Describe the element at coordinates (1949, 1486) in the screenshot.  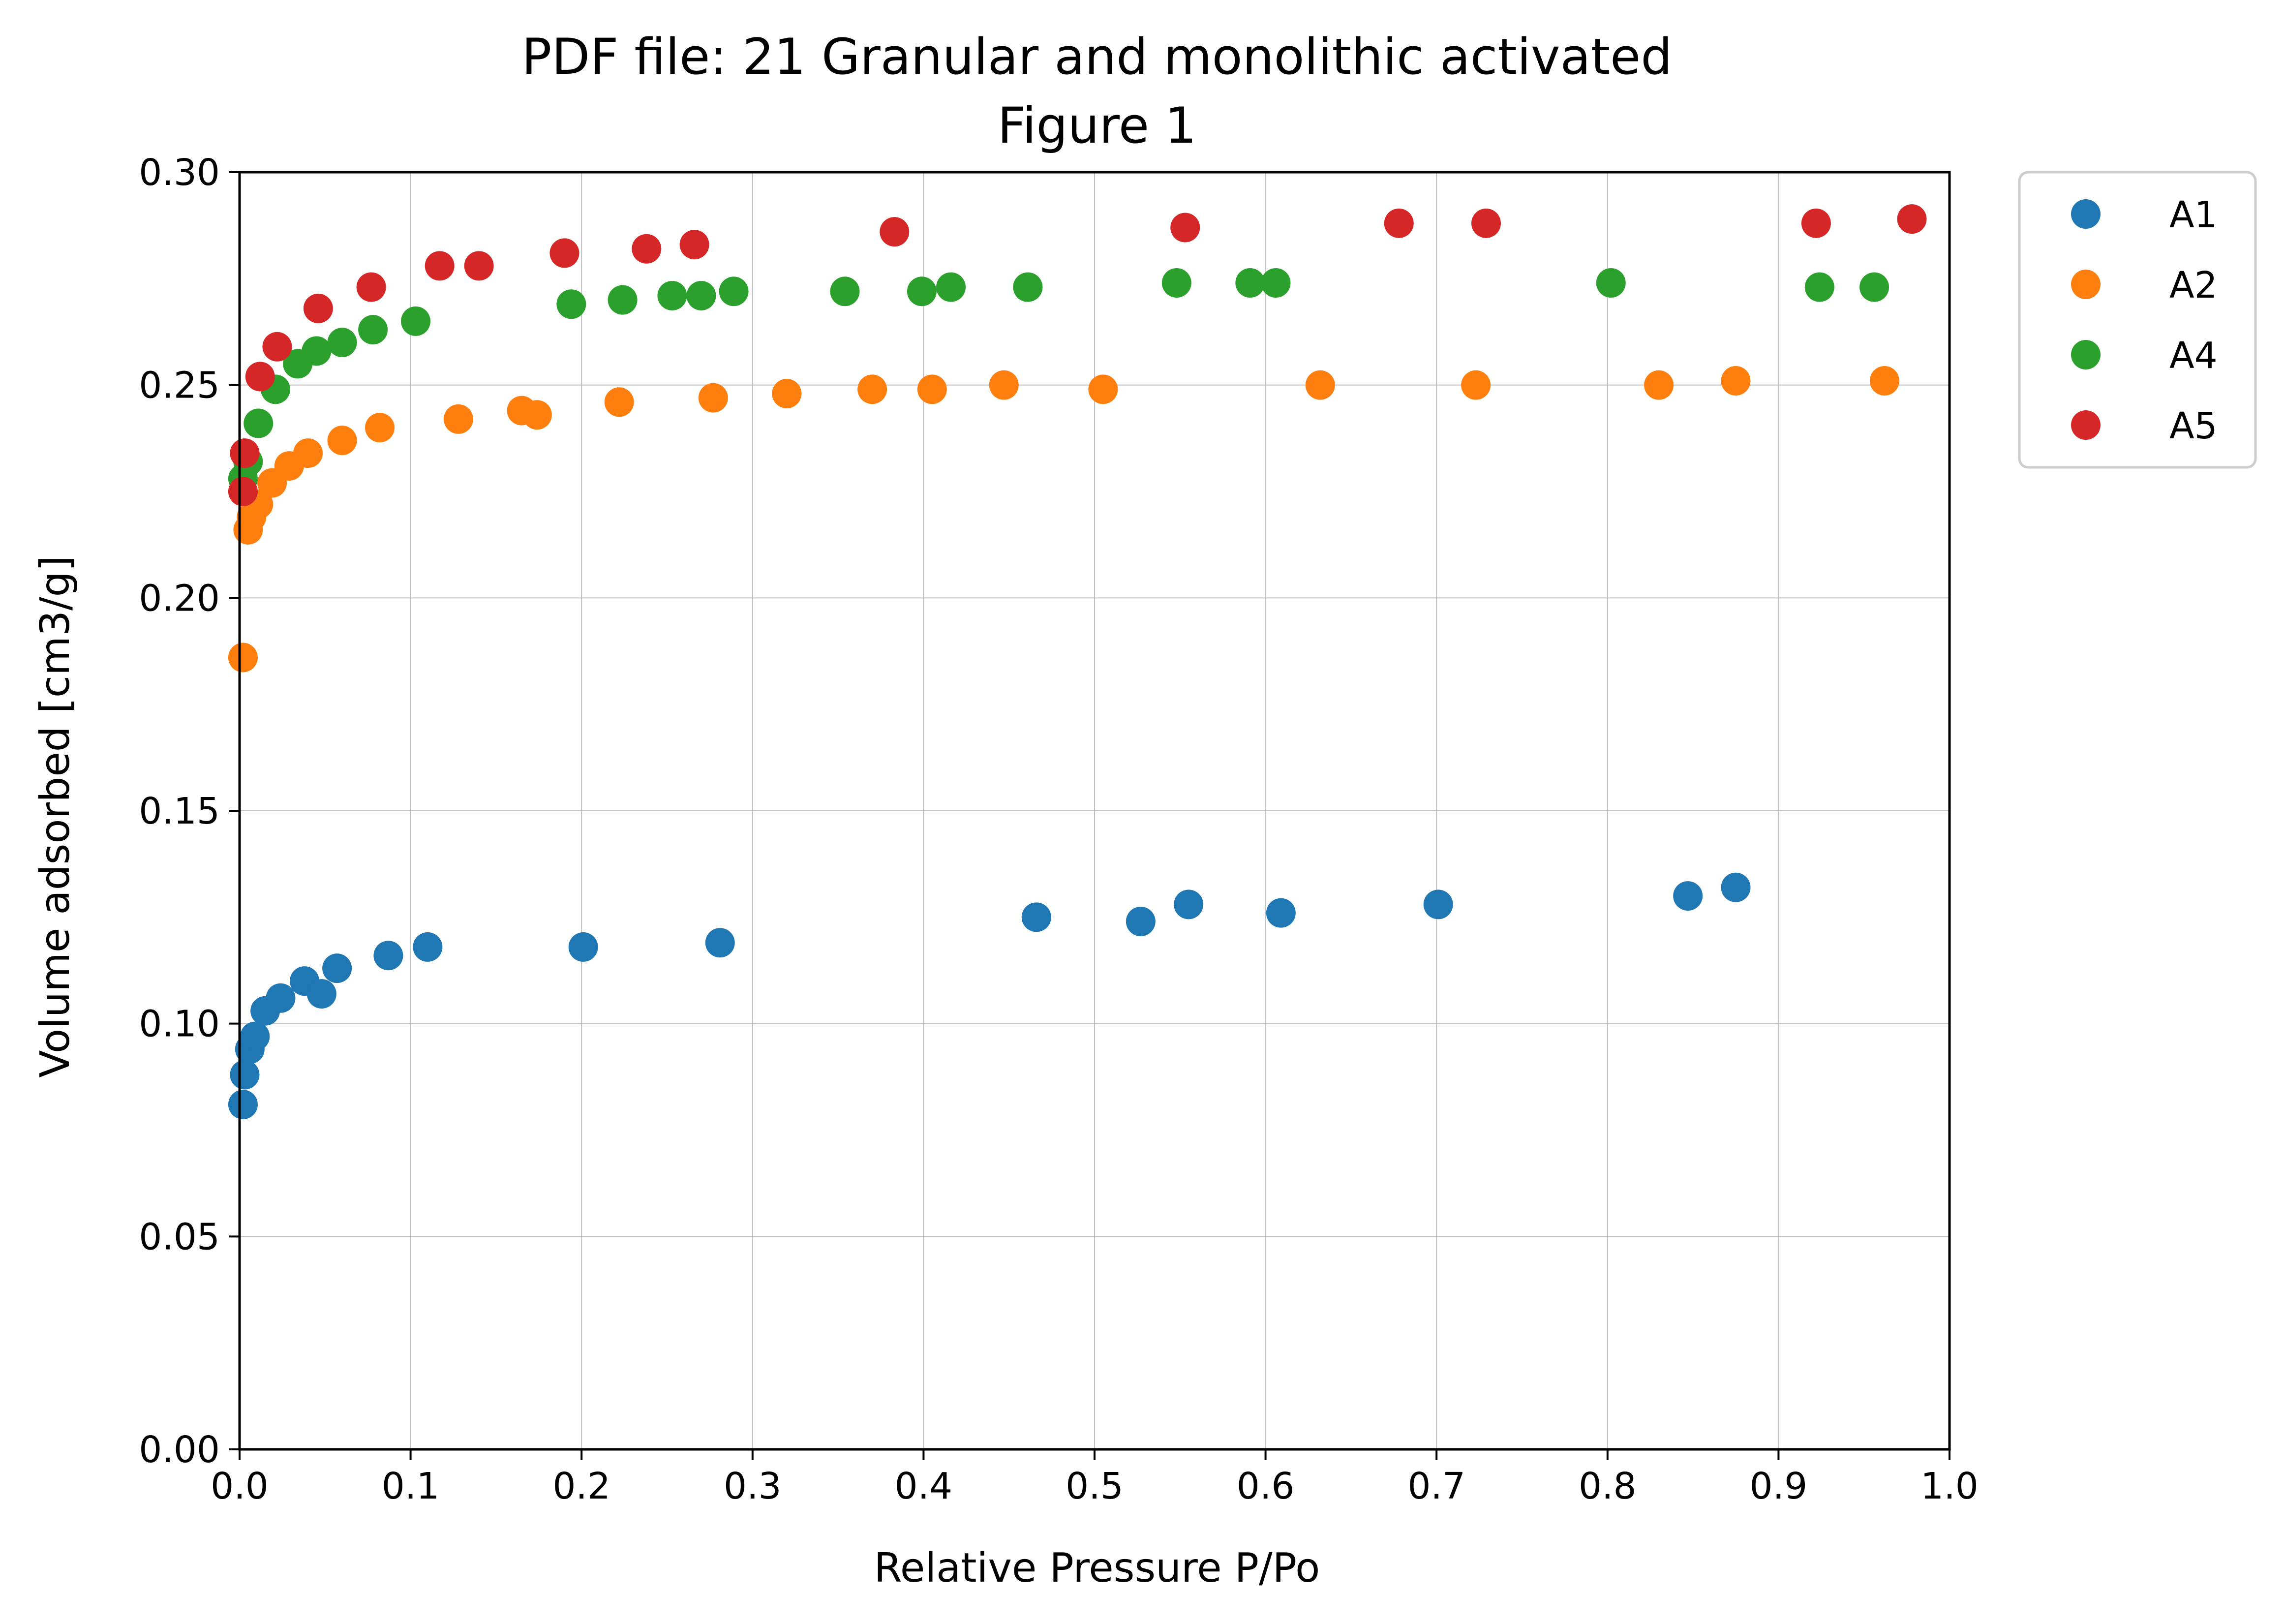
I see `x-tick-label: 1.0` at that location.